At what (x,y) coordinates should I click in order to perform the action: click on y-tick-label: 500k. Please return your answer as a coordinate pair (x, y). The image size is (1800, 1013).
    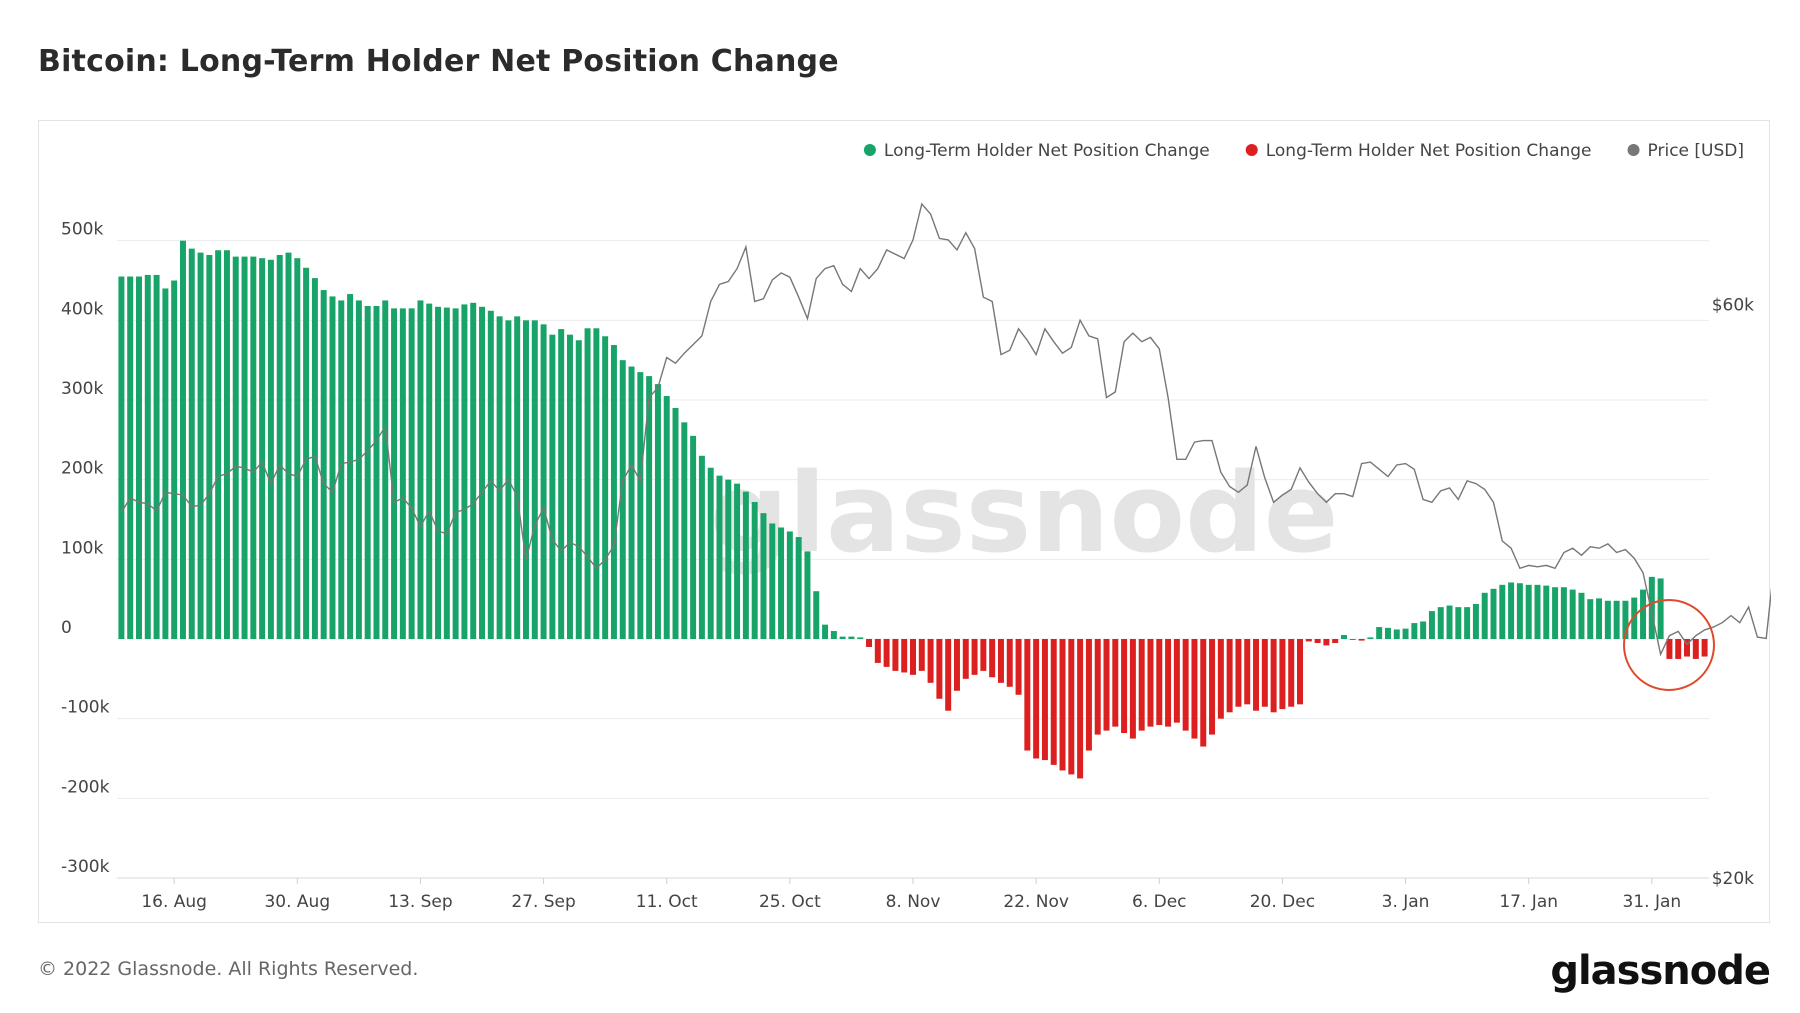
    Looking at the image, I should click on (82, 230).